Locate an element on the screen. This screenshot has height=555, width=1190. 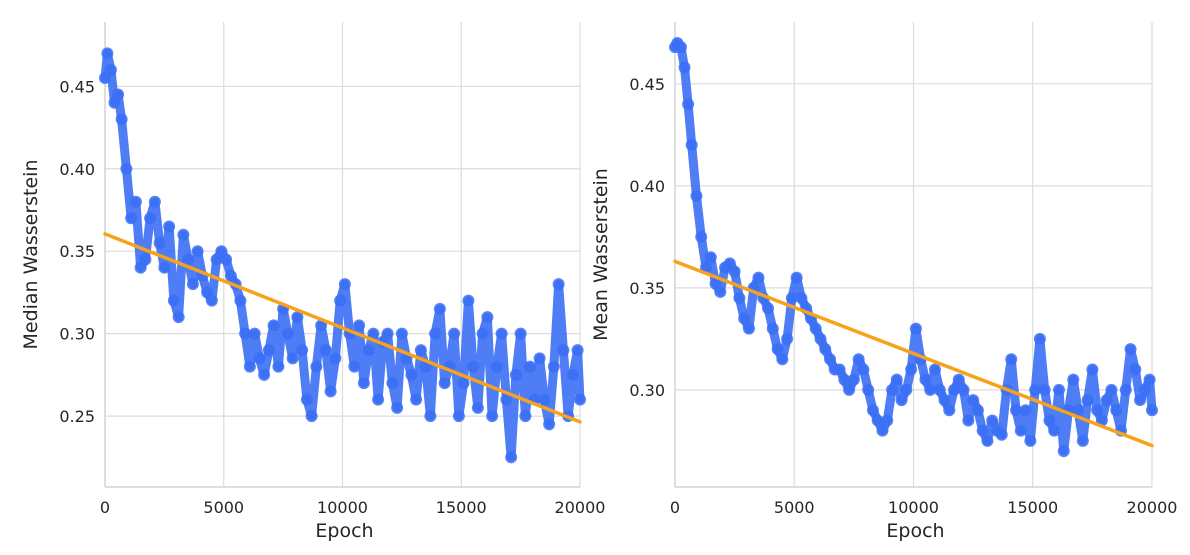
x-tick-label: 10000 is located at coordinates (913, 507).